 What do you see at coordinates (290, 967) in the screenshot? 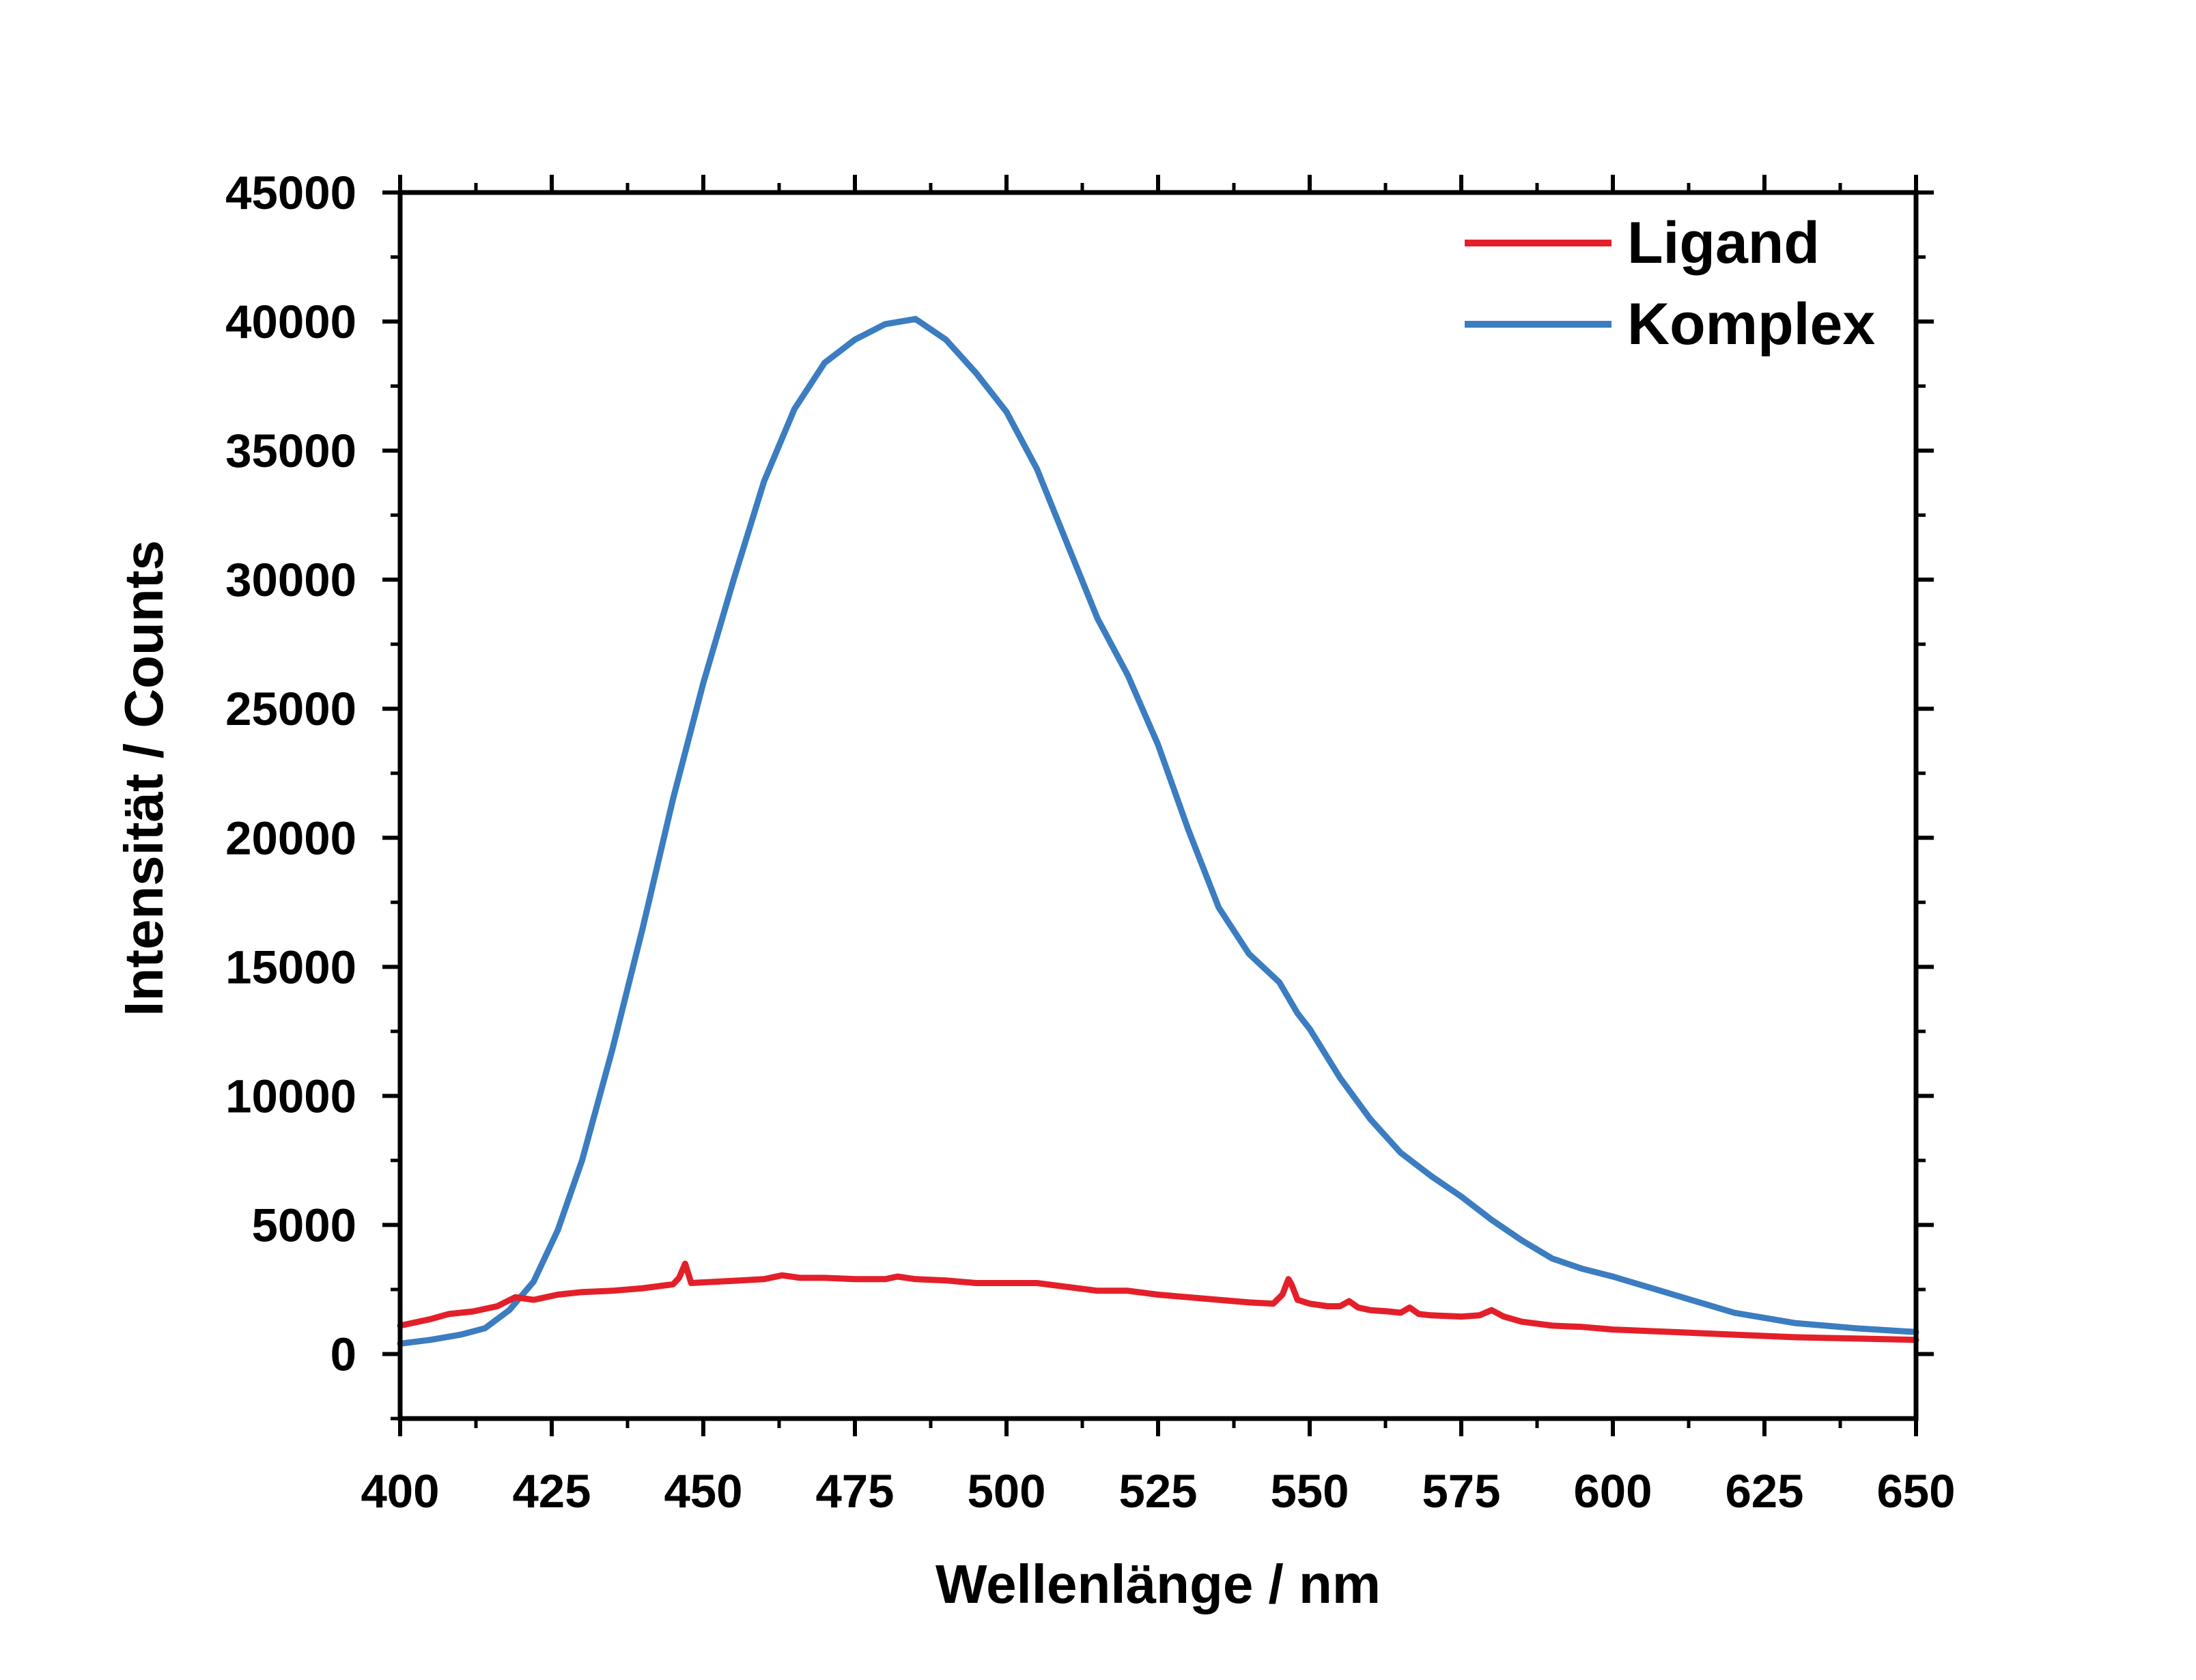
I see `y-tick-label: 15000` at bounding box center [290, 967].